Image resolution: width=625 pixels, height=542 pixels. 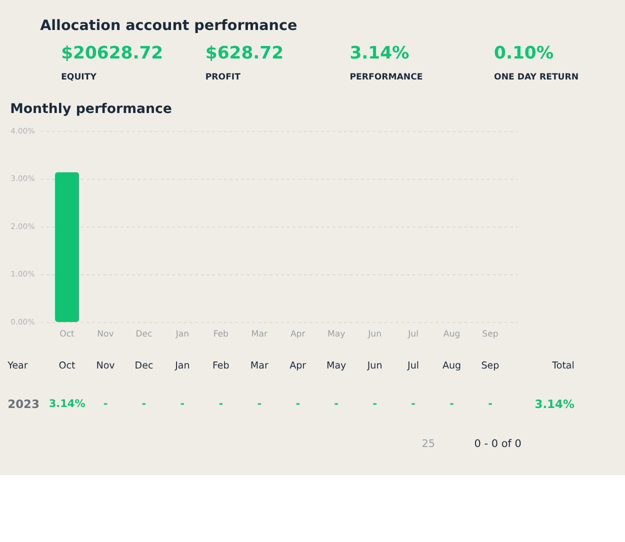 What do you see at coordinates (182, 366) in the screenshot?
I see `category-label: Jan` at bounding box center [182, 366].